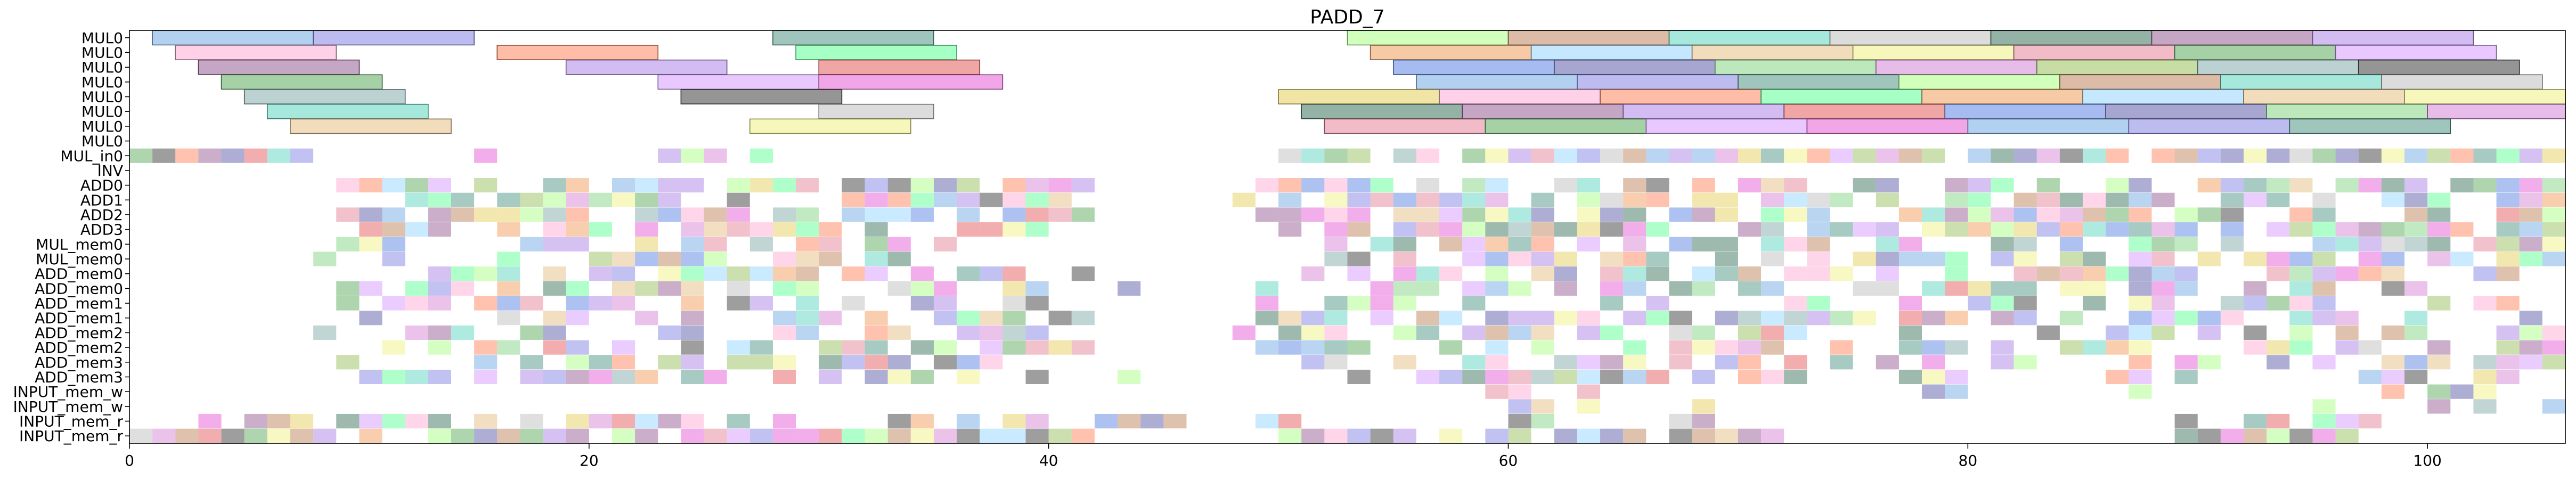 The width and height of the screenshot is (2576, 479). What do you see at coordinates (79, 288) in the screenshot?
I see `y-tick-label: ADD_mem0` at bounding box center [79, 288].